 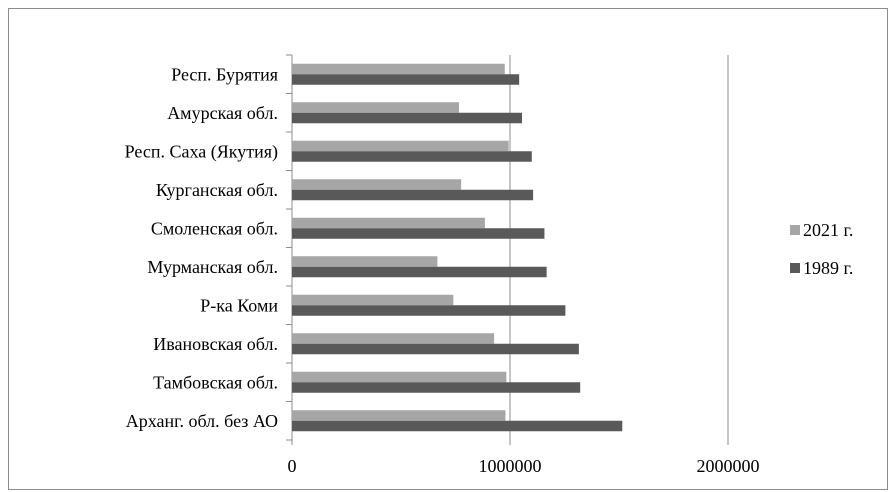 I want to click on category-label: Курганская обл., so click(x=217, y=190).